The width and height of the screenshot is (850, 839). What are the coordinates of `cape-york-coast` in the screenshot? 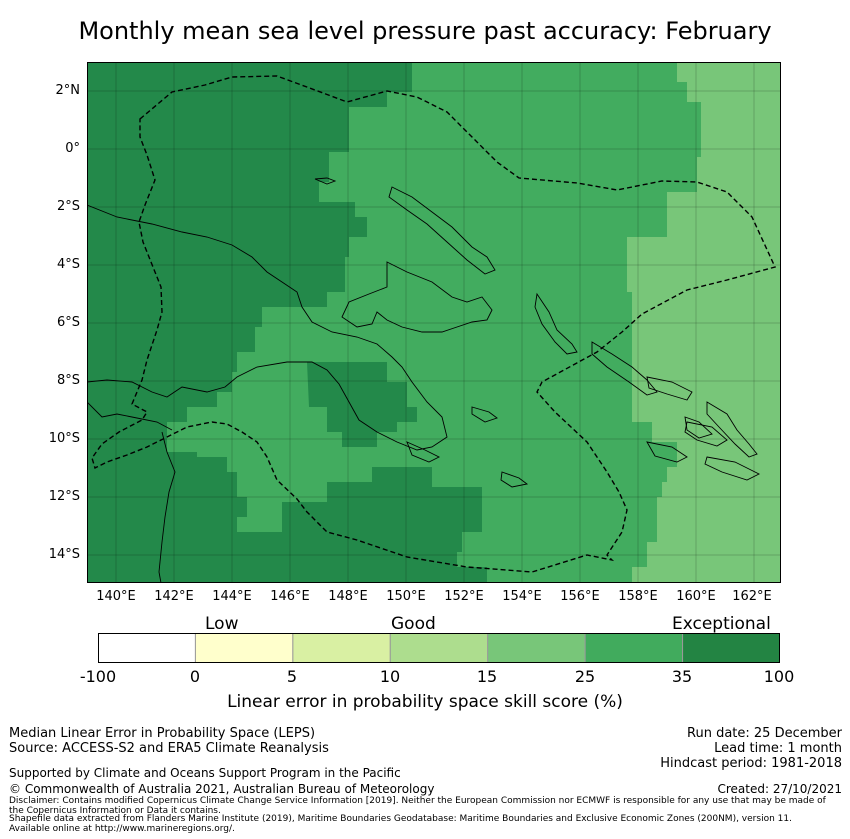 It's located at (167, 507).